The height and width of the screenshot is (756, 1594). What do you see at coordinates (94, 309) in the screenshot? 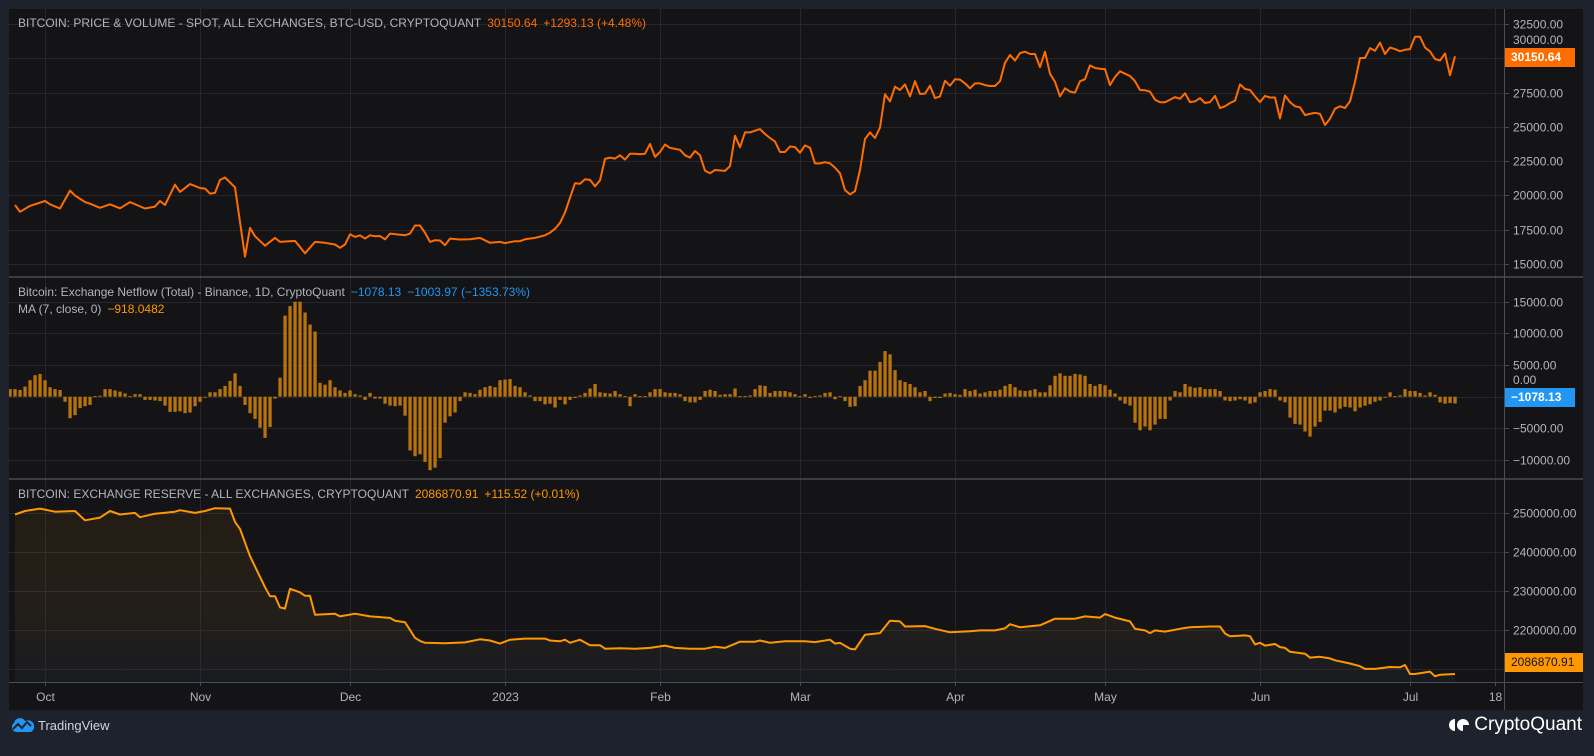
I see `ma-legend: MA (7, close, 0) −918.0482` at bounding box center [94, 309].